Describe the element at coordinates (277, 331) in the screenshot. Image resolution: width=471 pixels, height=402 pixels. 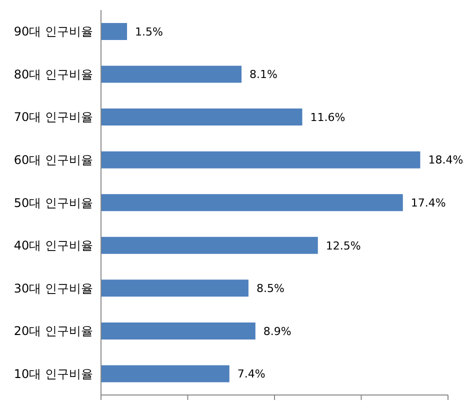
I see `data-label: 8.9%` at that location.